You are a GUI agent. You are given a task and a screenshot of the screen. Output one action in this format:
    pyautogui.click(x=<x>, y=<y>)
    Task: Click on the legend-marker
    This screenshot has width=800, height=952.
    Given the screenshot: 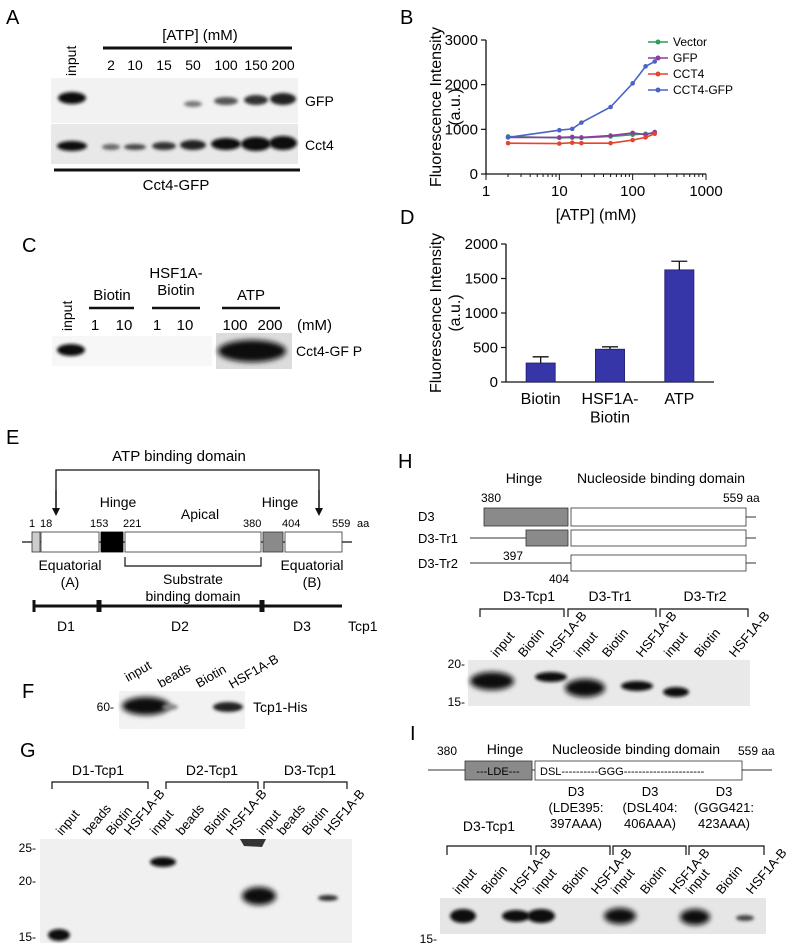 What is the action you would take?
    pyautogui.click(x=658, y=42)
    